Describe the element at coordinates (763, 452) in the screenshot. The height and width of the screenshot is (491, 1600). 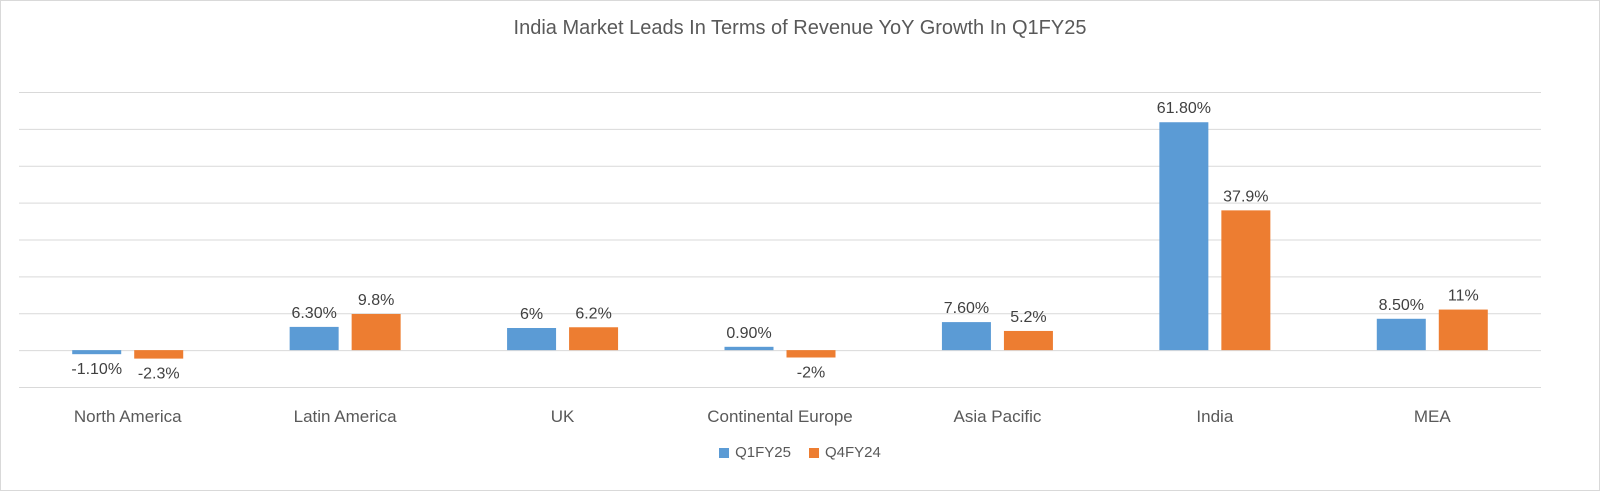
I see `legend-label-q1fy25: Q1FY25` at that location.